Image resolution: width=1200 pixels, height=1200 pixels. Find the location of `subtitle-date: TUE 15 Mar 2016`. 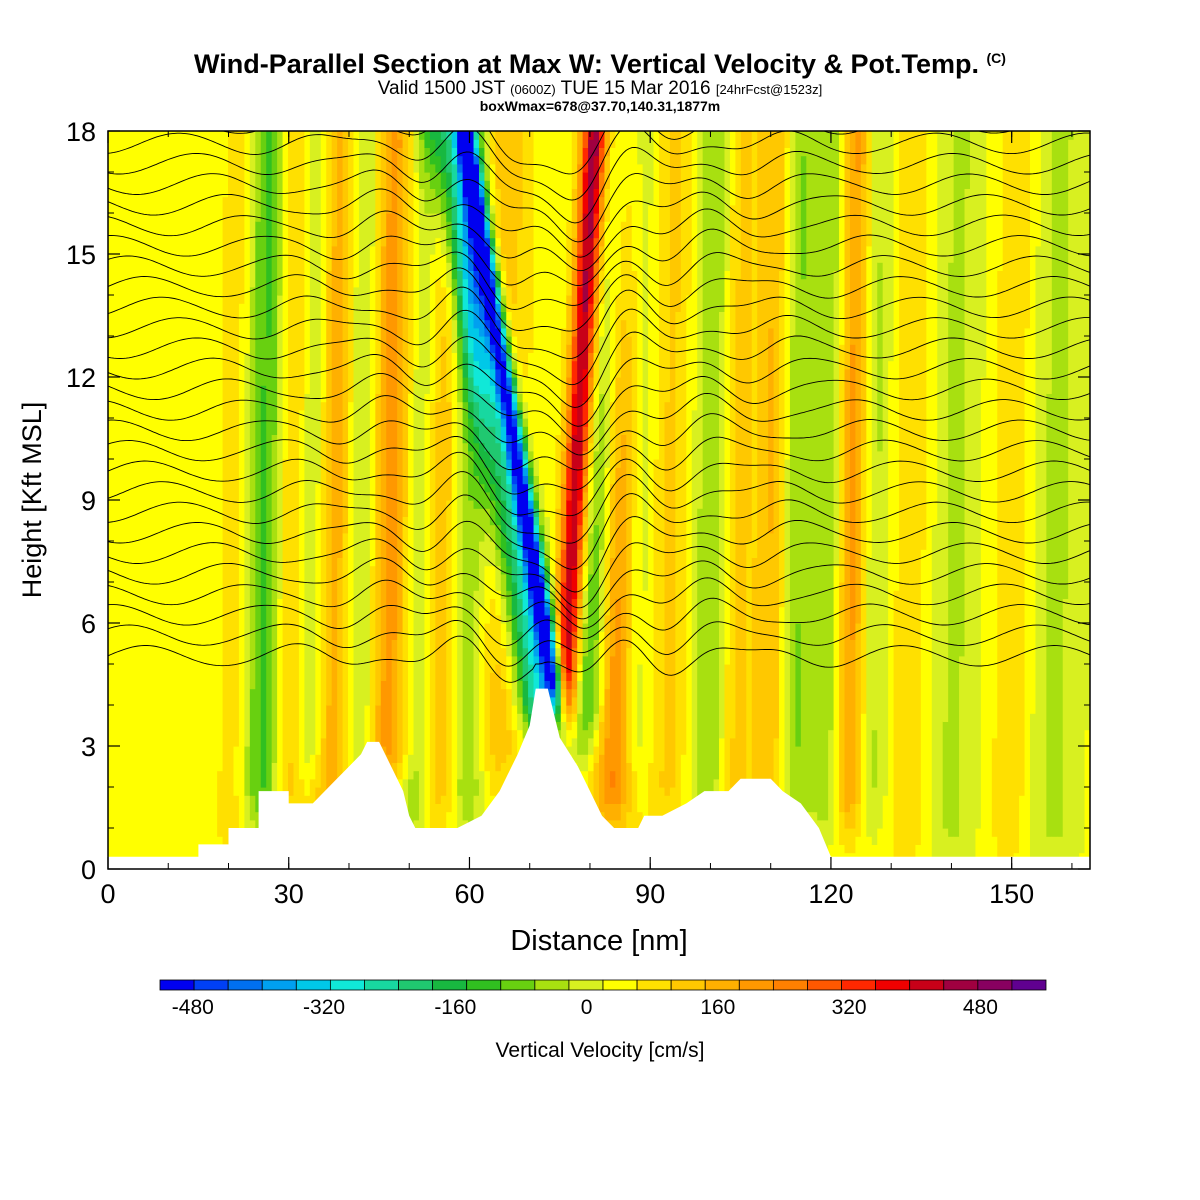

subtitle-date: TUE 15 Mar 2016 is located at coordinates (635, 88).